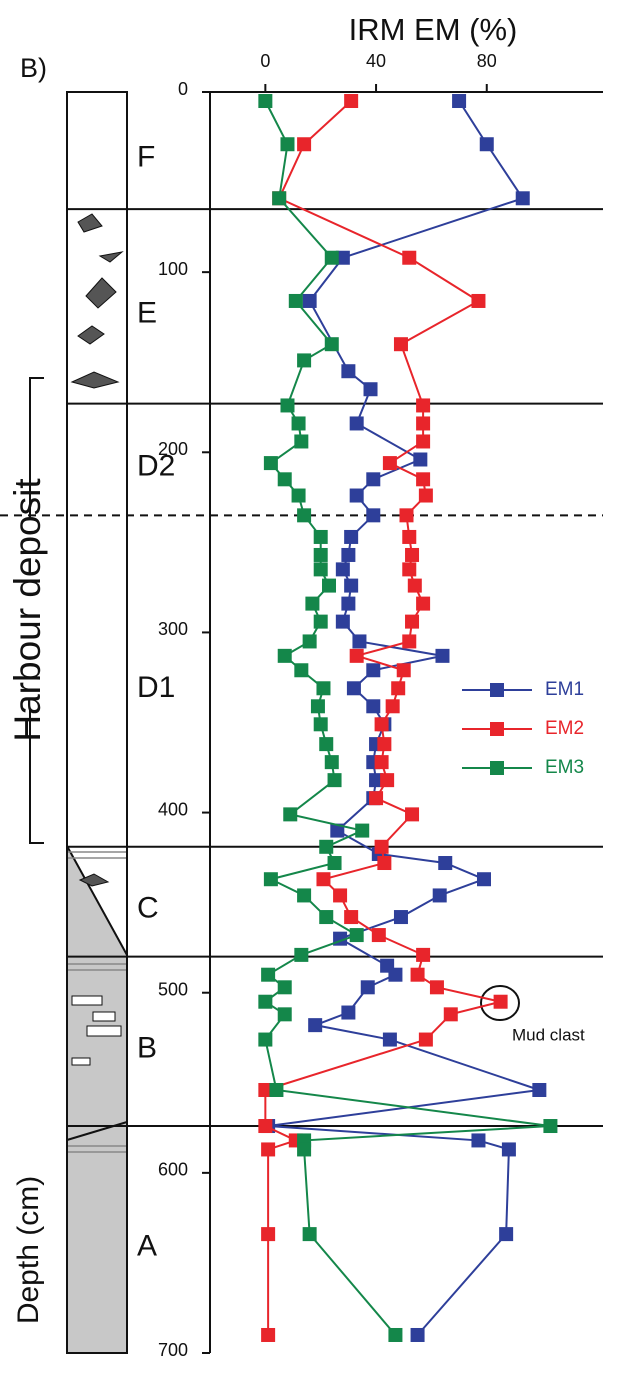  What do you see at coordinates (29, 615) in the screenshot?
I see `bracket-gap` at bounding box center [29, 615].